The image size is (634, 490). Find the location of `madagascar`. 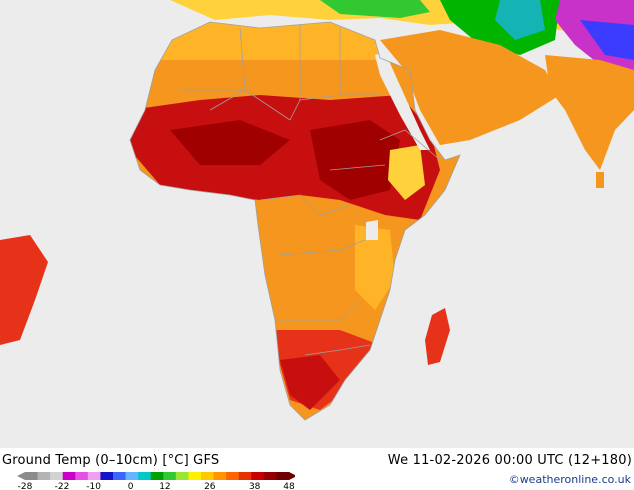

madagascar is located at coordinates (437, 336).